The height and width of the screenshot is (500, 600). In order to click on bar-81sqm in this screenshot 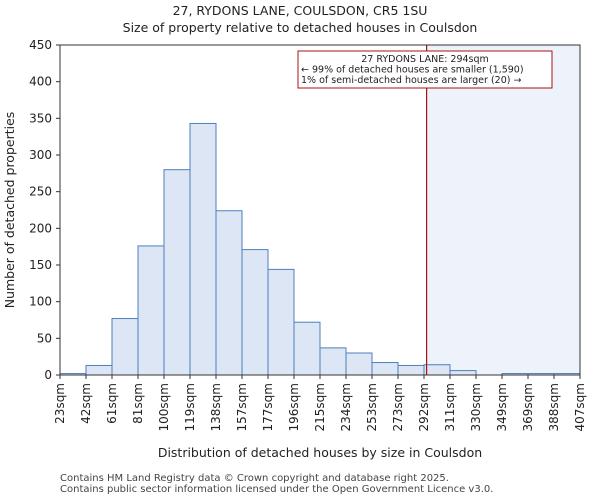, I will do `click(151, 310)`.